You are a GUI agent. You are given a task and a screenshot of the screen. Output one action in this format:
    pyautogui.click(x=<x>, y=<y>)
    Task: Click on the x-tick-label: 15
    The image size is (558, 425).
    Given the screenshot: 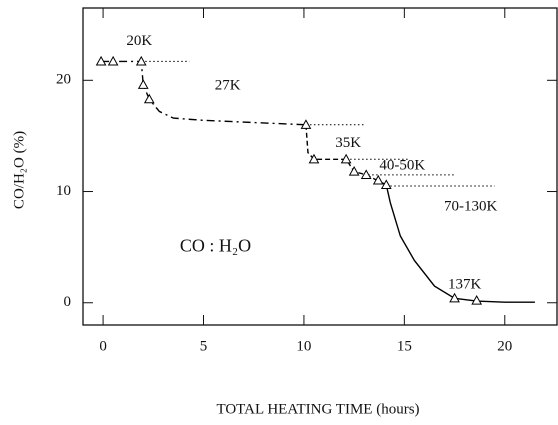 What is the action you would take?
    pyautogui.click(x=404, y=346)
    